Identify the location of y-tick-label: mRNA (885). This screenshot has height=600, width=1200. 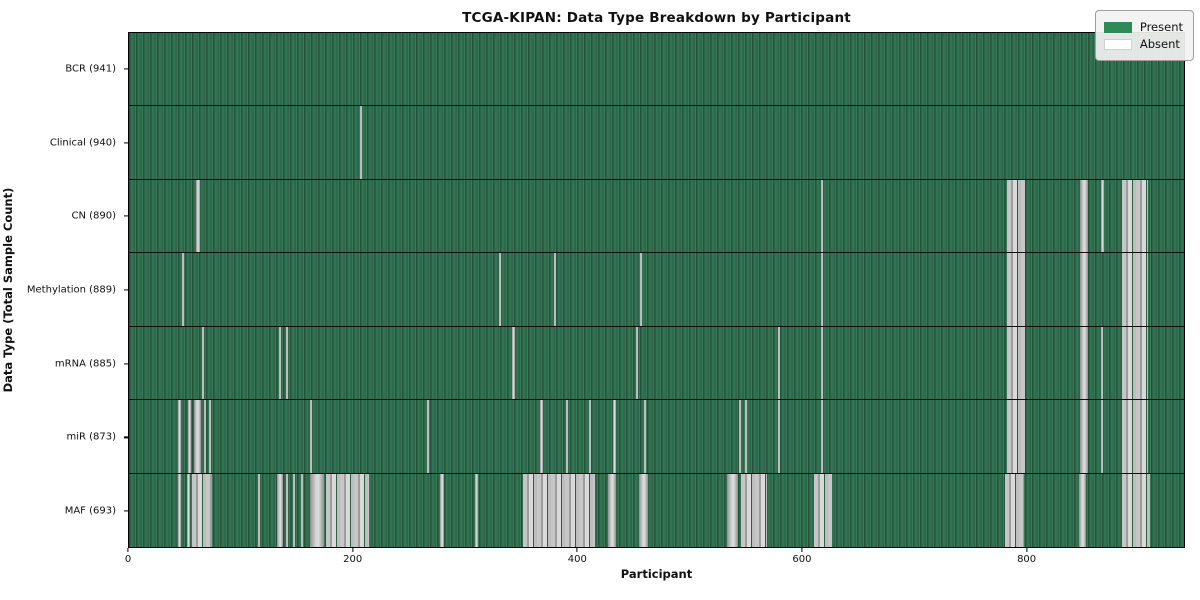
(85, 364).